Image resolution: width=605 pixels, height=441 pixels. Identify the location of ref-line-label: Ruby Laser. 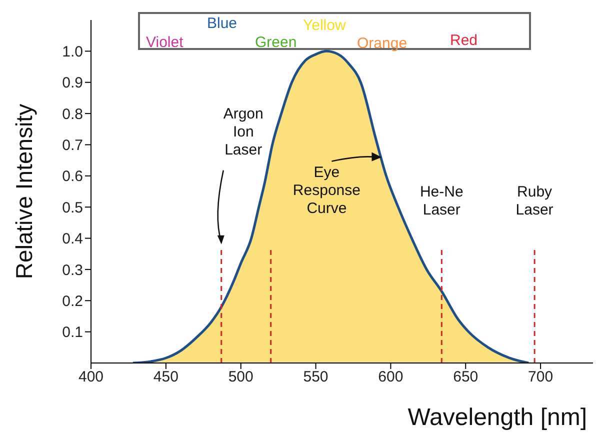
(535, 200).